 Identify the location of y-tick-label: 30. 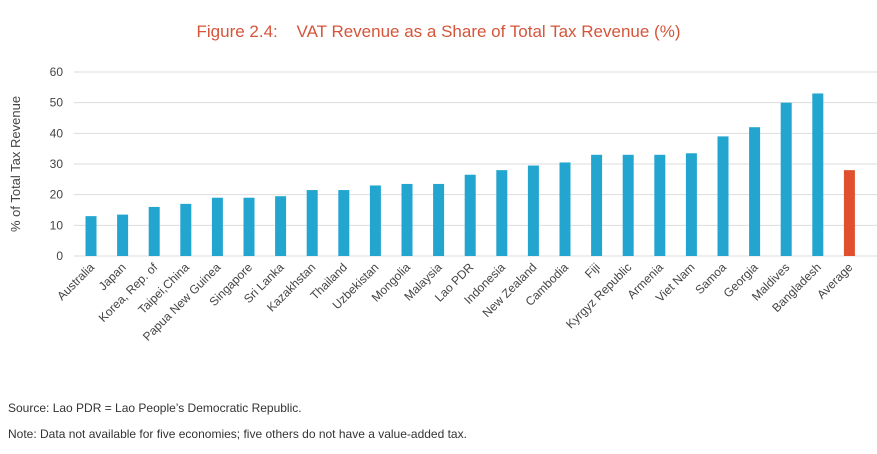
(57, 164).